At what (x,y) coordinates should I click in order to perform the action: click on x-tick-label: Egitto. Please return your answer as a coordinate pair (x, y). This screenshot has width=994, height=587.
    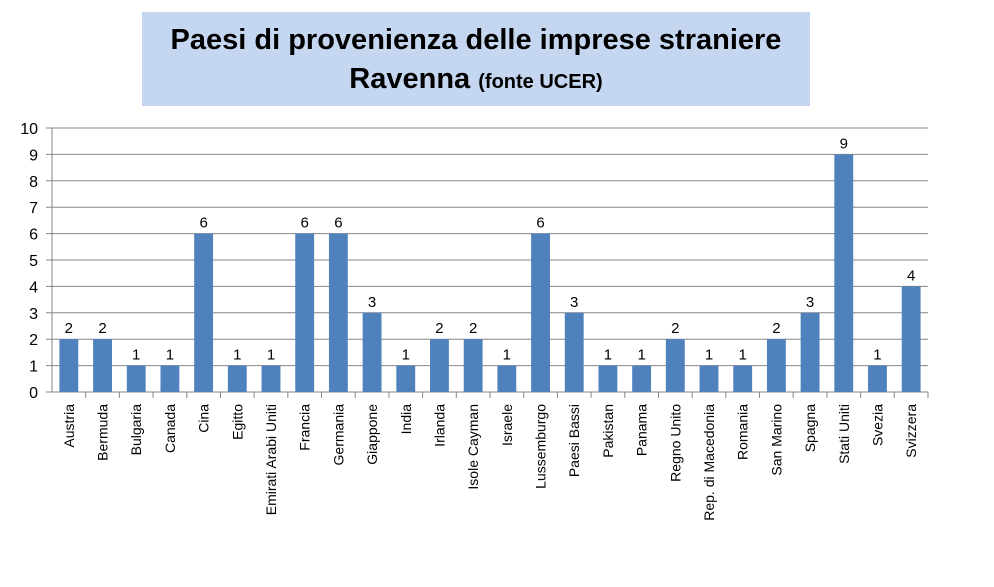
    Looking at the image, I should click on (237, 422).